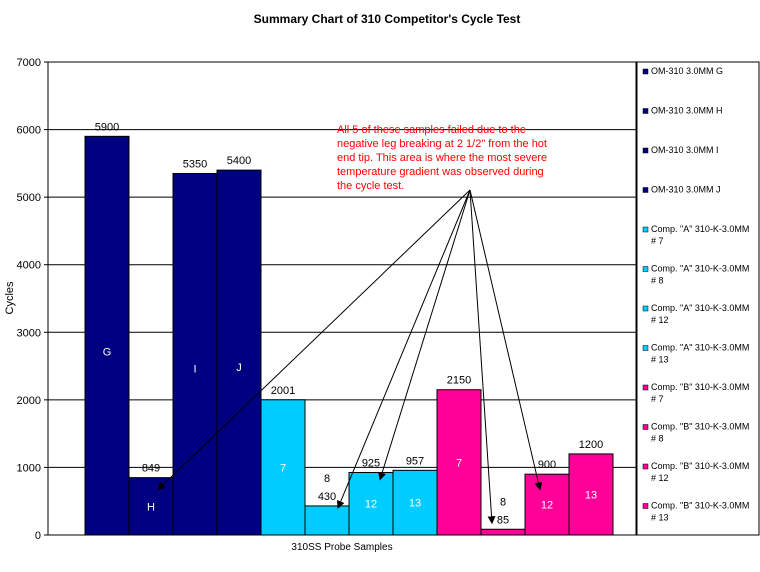 The image size is (760, 572). I want to click on bar-inner-label: G, so click(107, 353).